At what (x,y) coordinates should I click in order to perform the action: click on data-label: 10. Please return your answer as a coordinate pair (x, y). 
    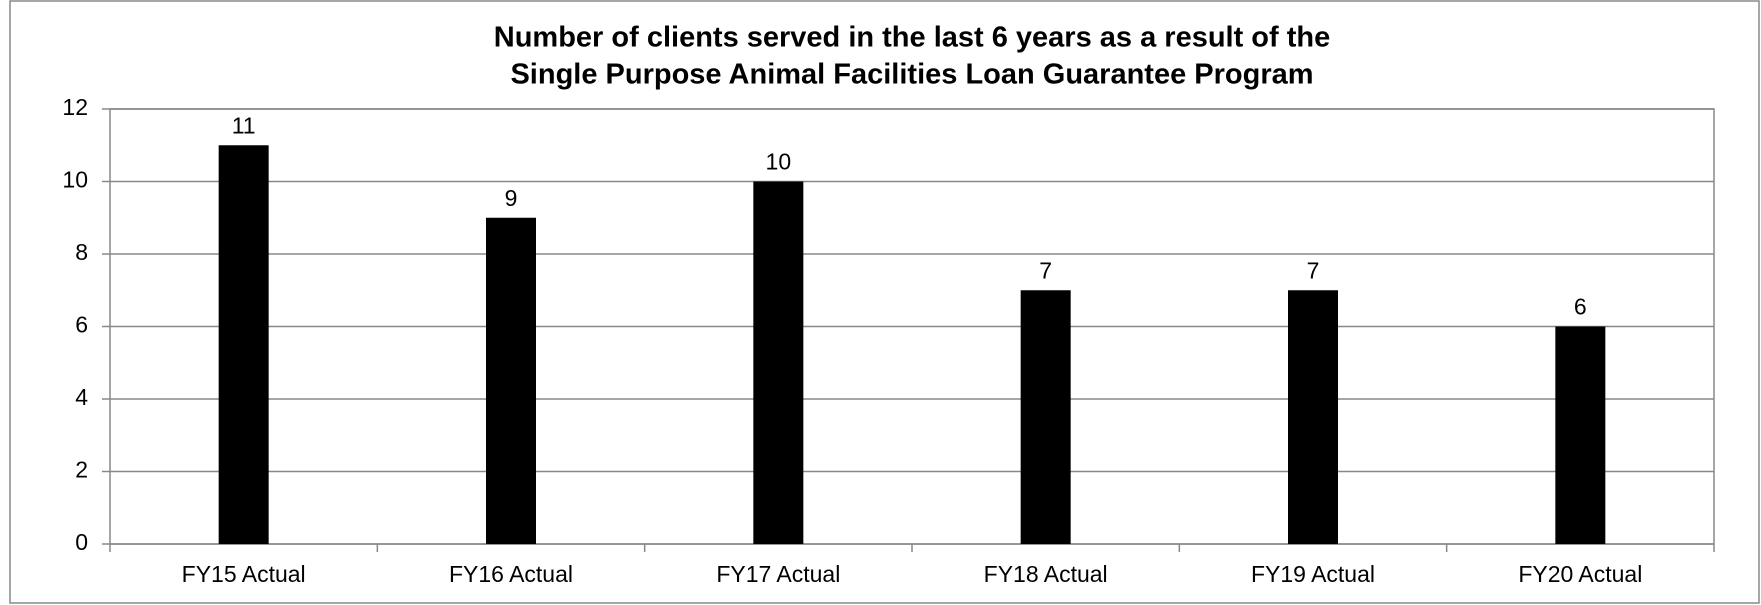
    Looking at the image, I should click on (779, 162).